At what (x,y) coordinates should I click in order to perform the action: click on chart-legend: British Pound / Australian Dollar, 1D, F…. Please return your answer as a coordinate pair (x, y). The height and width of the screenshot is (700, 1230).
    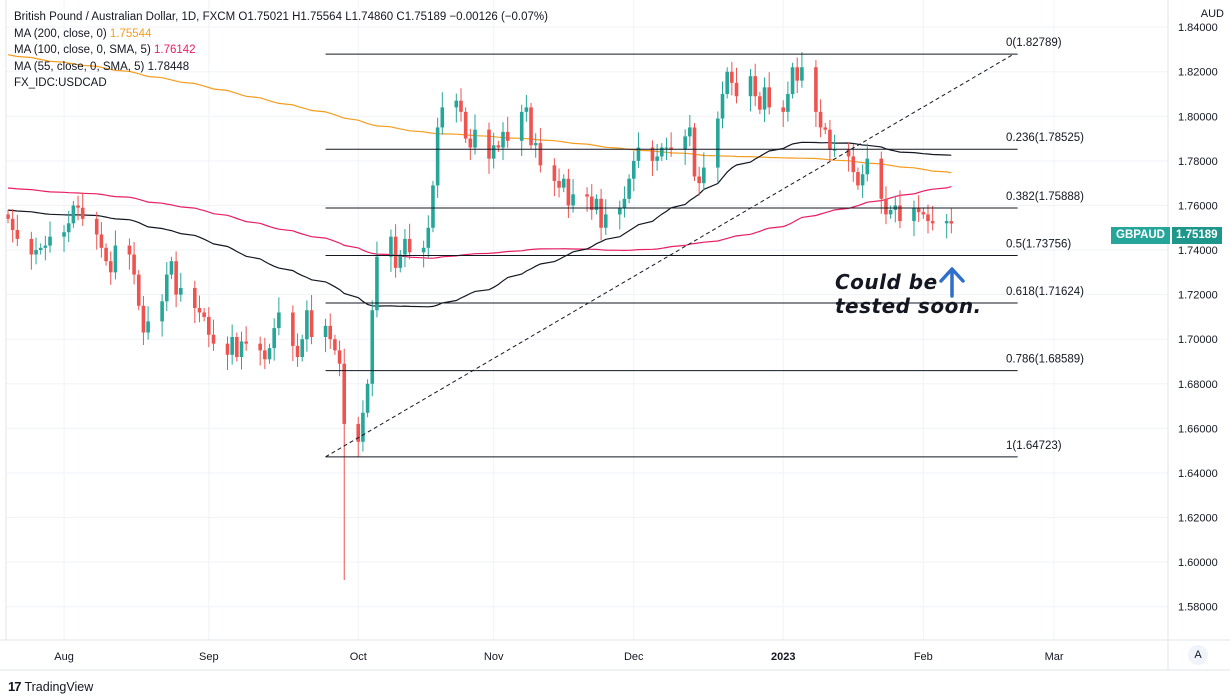
    Looking at the image, I should click on (281, 50).